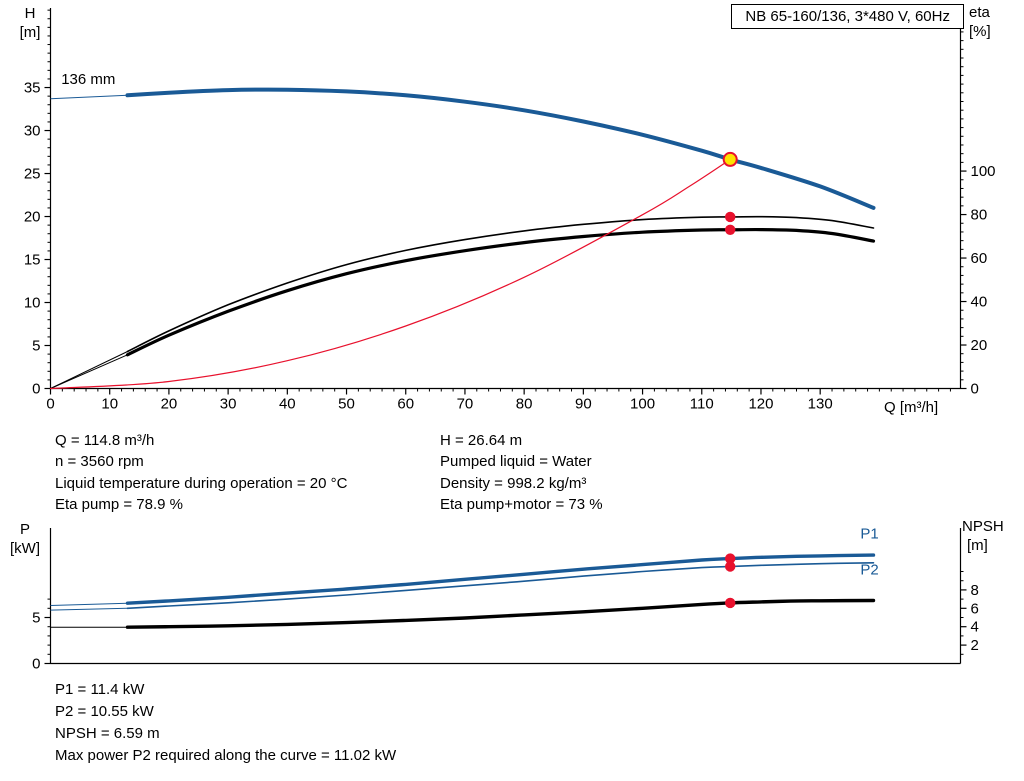  I want to click on y-left-tick-label: 30, so click(32, 131).